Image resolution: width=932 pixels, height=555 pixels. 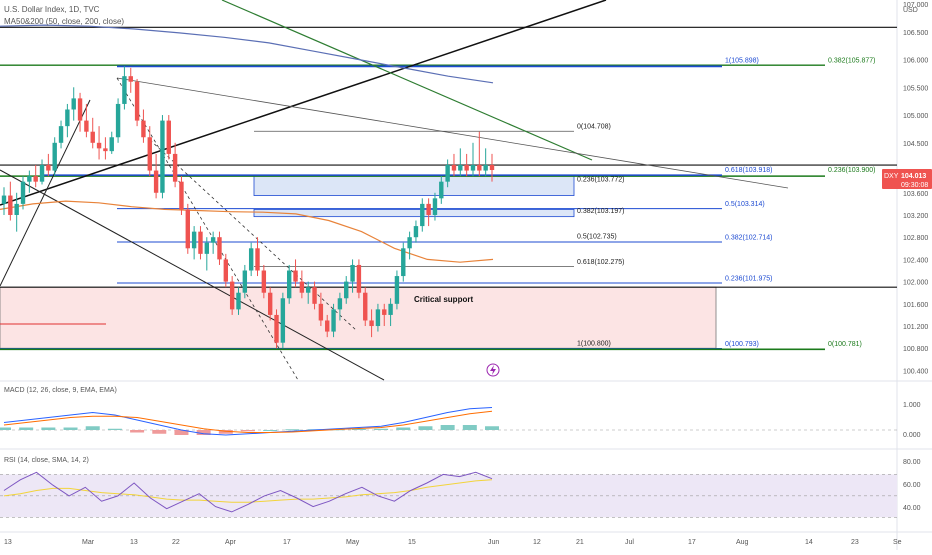 I want to click on macd-signal-line, so click(x=248, y=421).